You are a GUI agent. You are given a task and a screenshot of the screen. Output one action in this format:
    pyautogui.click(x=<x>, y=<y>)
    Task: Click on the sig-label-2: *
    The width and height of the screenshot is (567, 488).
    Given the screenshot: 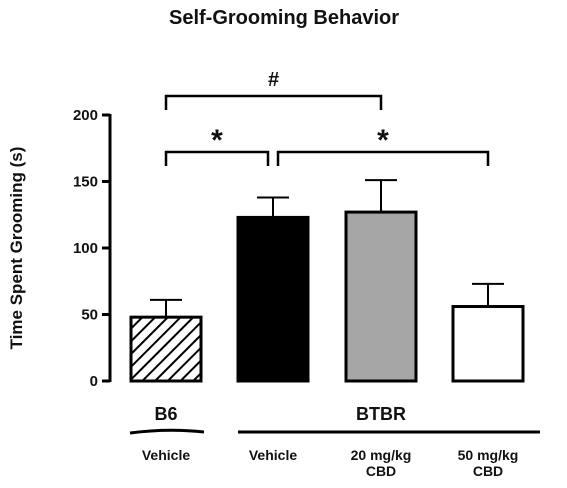 What is the action you would take?
    pyautogui.click(x=383, y=140)
    